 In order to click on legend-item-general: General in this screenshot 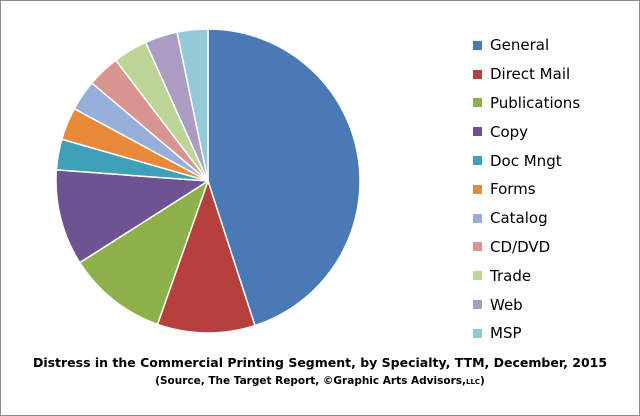, I will do `click(526, 45)`.